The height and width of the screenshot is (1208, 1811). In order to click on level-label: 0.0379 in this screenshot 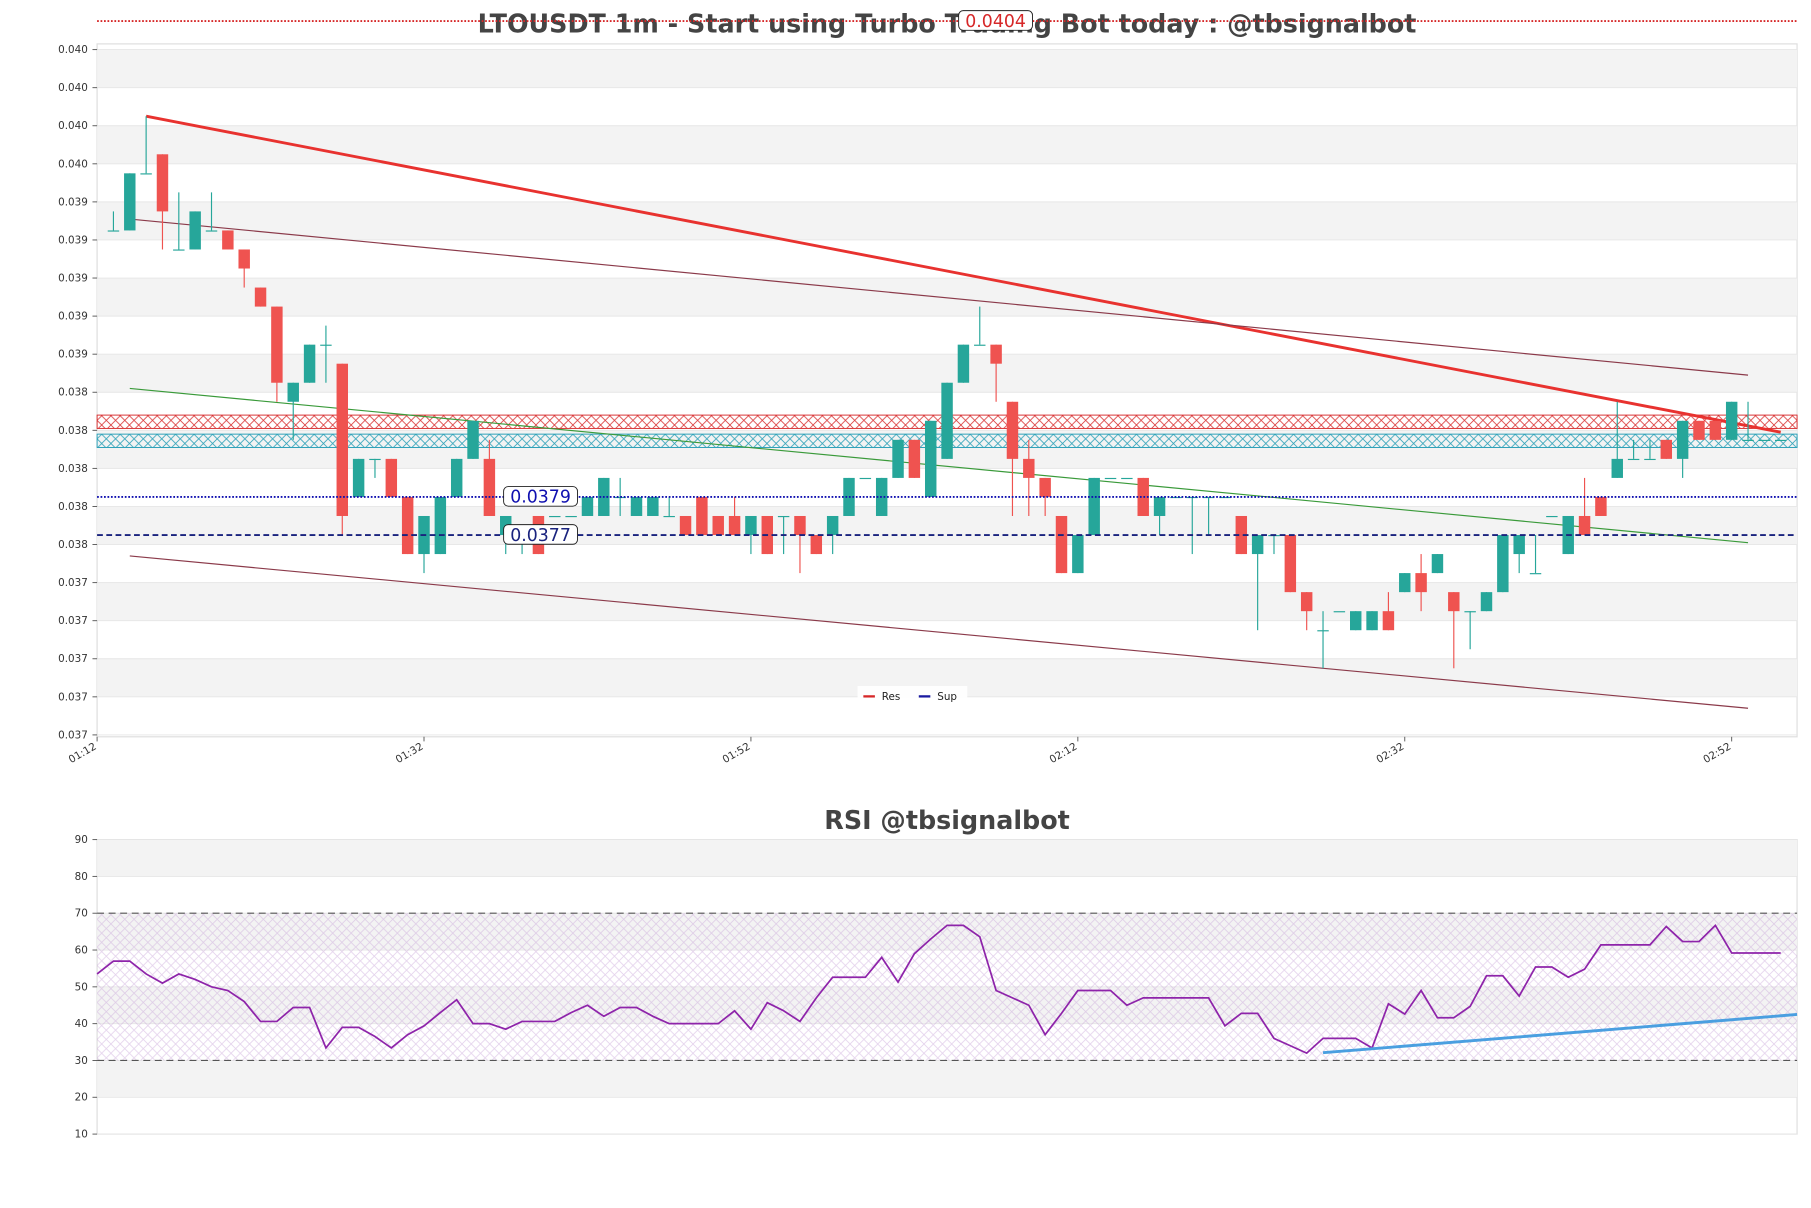, I will do `click(540, 498)`.